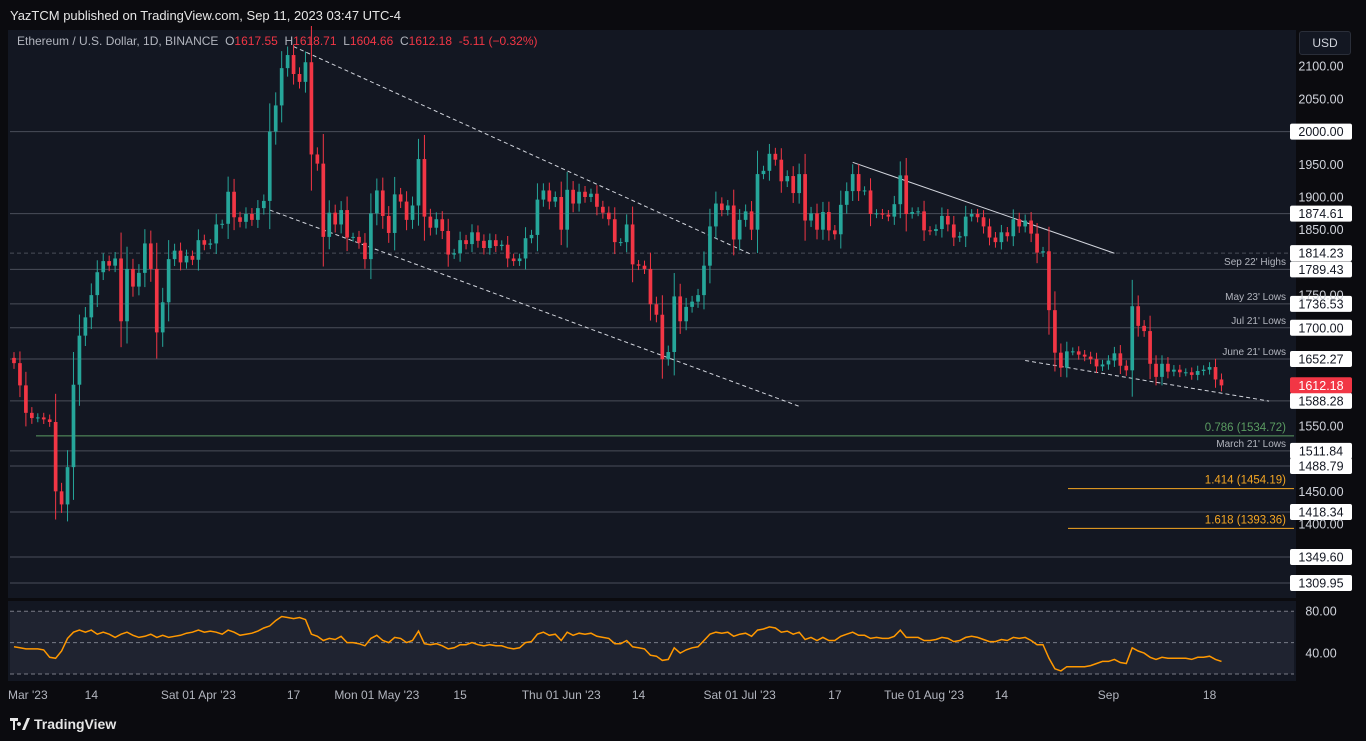 This screenshot has width=1366, height=741. What do you see at coordinates (1320, 360) in the screenshot?
I see `price-label-6: 1652.27` at bounding box center [1320, 360].